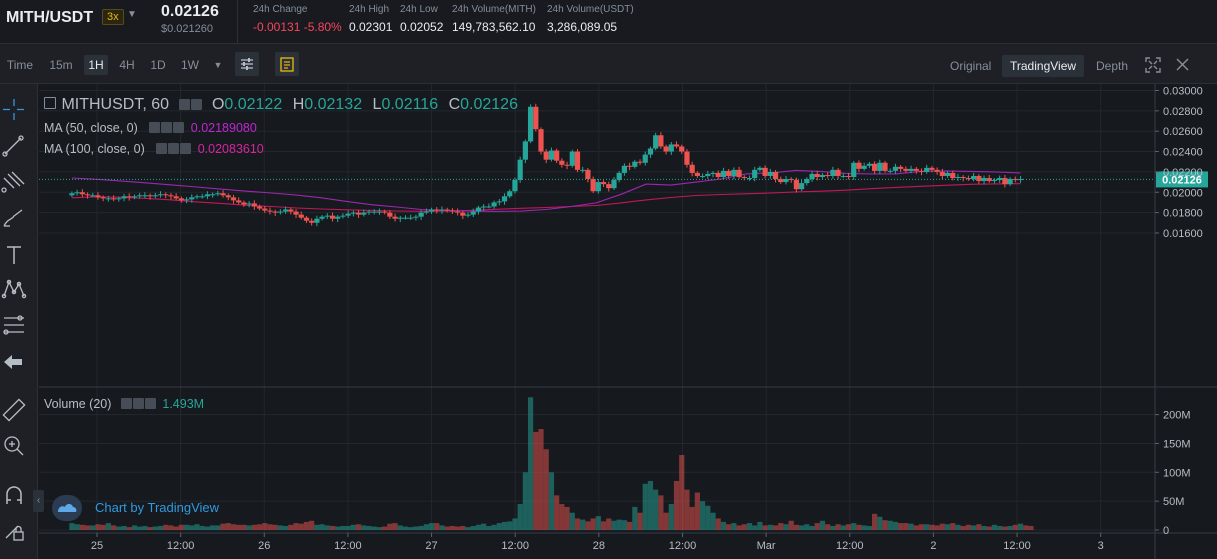 The width and height of the screenshot is (1217, 559). I want to click on fullscreen-icon, so click(1153, 66).